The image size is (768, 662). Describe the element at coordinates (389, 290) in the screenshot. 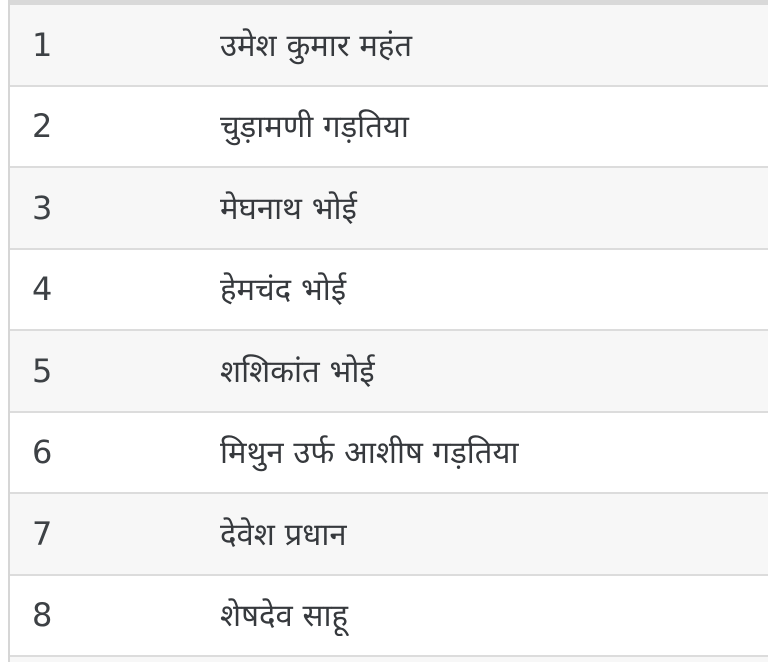

I see `table-row: 4 हेमचंद भोई` at that location.